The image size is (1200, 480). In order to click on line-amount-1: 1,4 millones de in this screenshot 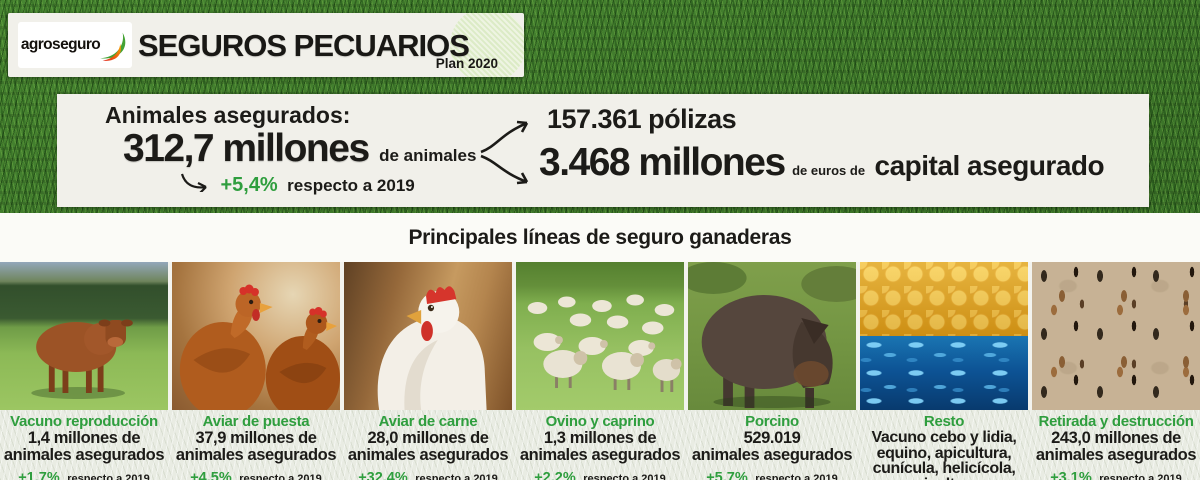, I will do `click(84, 438)`.